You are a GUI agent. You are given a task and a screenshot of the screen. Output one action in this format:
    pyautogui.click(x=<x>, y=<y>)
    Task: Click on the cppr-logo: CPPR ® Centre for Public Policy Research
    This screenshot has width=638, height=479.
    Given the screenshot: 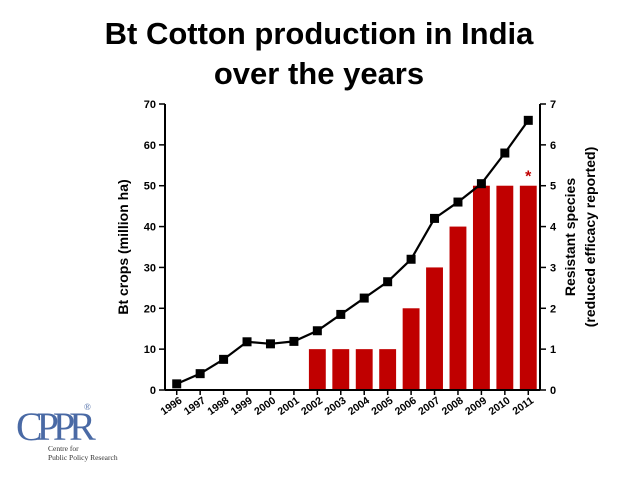 What is the action you would take?
    pyautogui.click(x=67, y=432)
    